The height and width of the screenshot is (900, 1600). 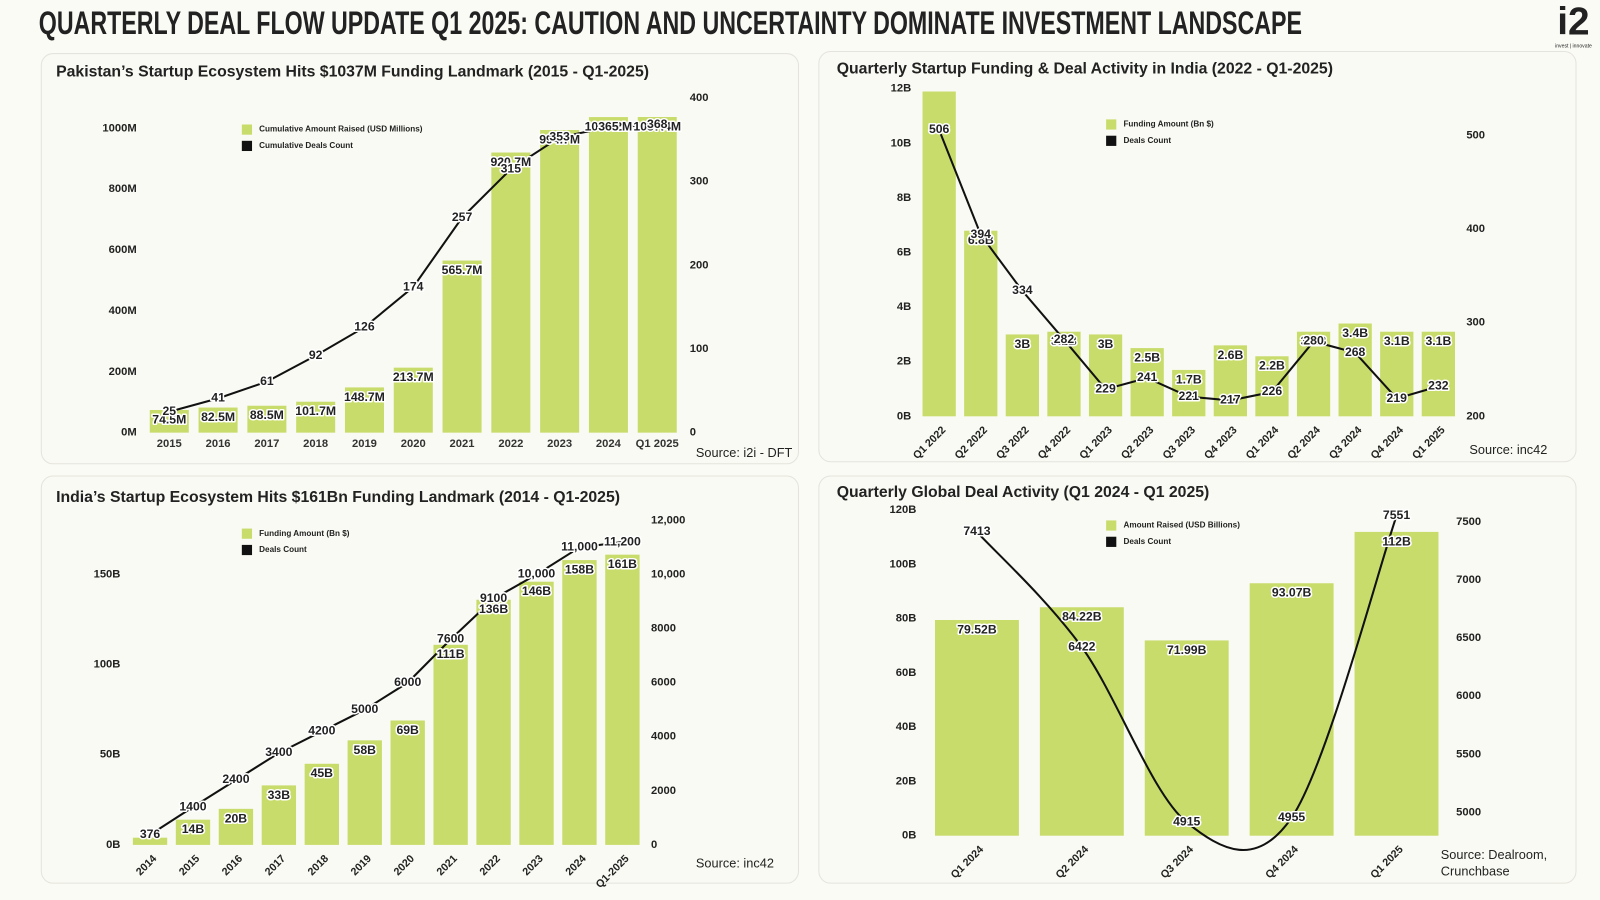 What do you see at coordinates (663, 737) in the screenshot?
I see `y2-tick-label: 4000` at bounding box center [663, 737].